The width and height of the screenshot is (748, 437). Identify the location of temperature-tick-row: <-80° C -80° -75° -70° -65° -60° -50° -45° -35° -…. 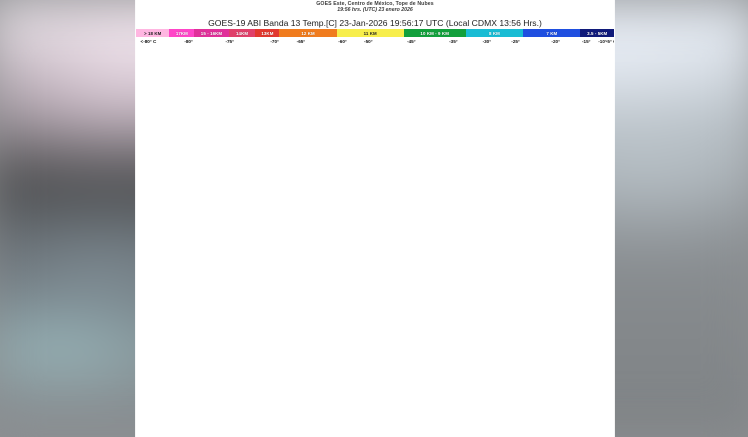
(375, 41).